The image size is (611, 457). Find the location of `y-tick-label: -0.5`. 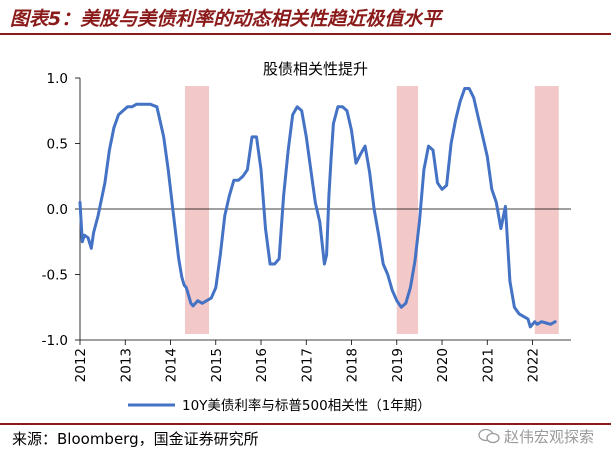

y-tick-label: -0.5 is located at coordinates (55, 276).